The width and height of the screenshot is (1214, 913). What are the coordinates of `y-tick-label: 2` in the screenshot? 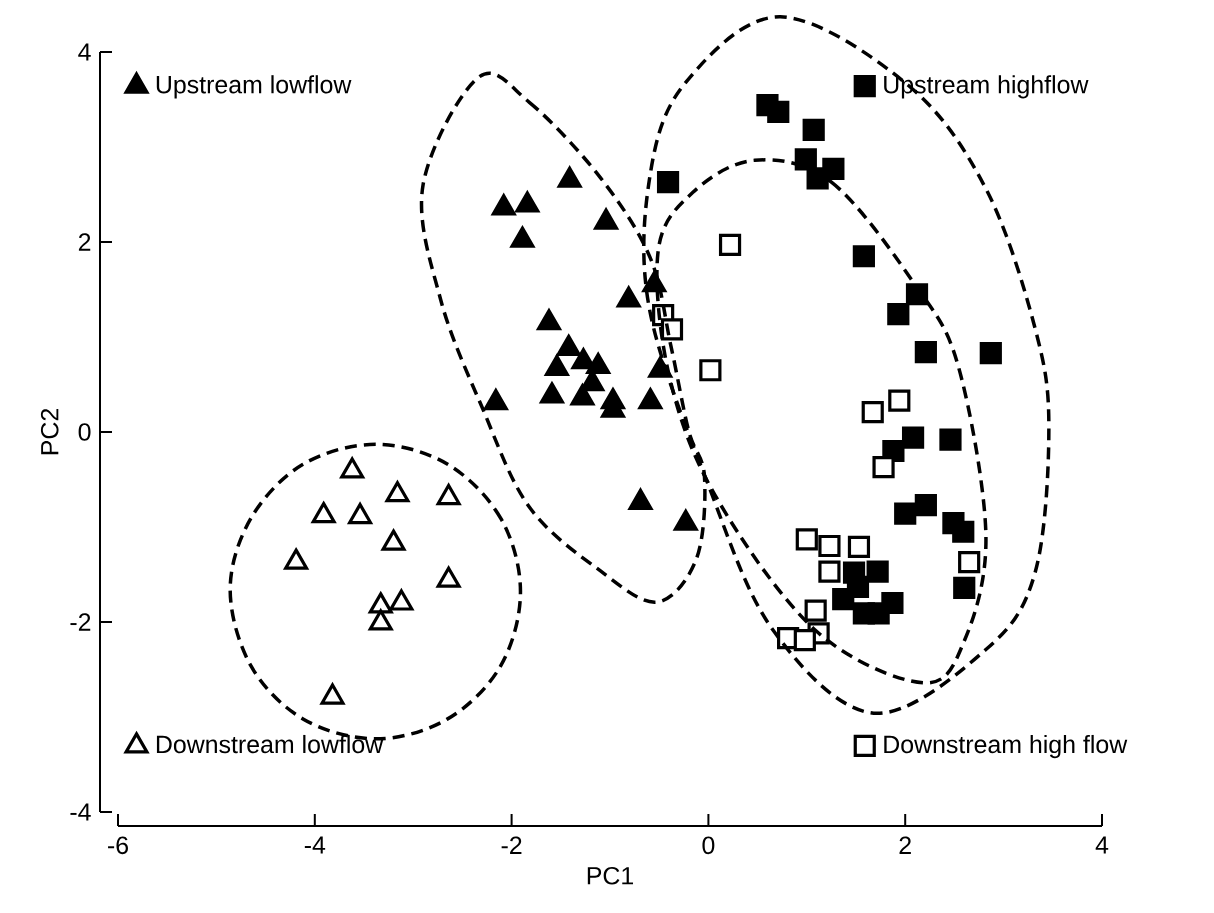 It's located at (84, 242).